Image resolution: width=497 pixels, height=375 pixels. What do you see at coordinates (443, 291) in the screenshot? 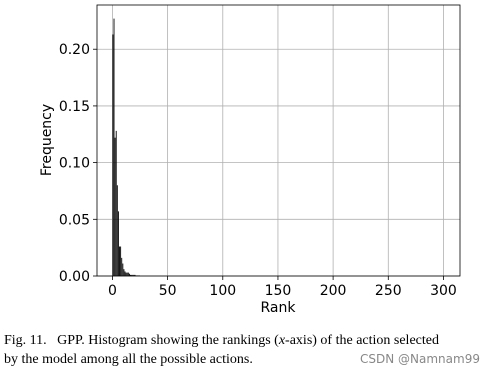
I see `x-tick-label: 300` at bounding box center [443, 291].